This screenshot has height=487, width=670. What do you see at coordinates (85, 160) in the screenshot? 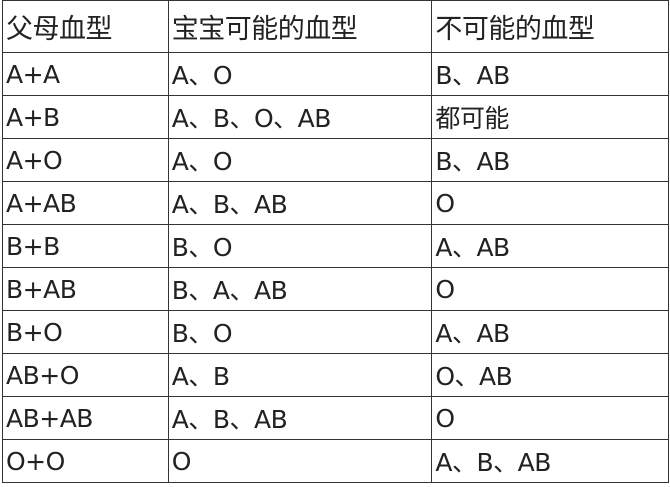
I see `parents-cell: A+O` at bounding box center [85, 160].